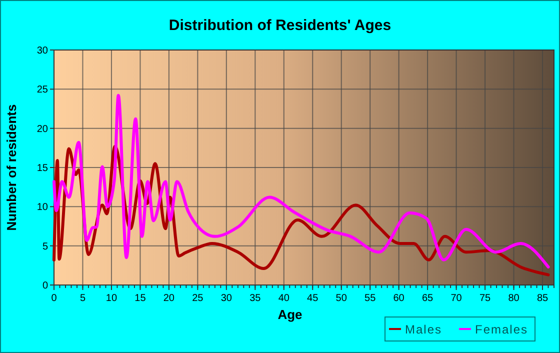  Describe the element at coordinates (290, 314) in the screenshot. I see `x-axis-title: Age` at that location.